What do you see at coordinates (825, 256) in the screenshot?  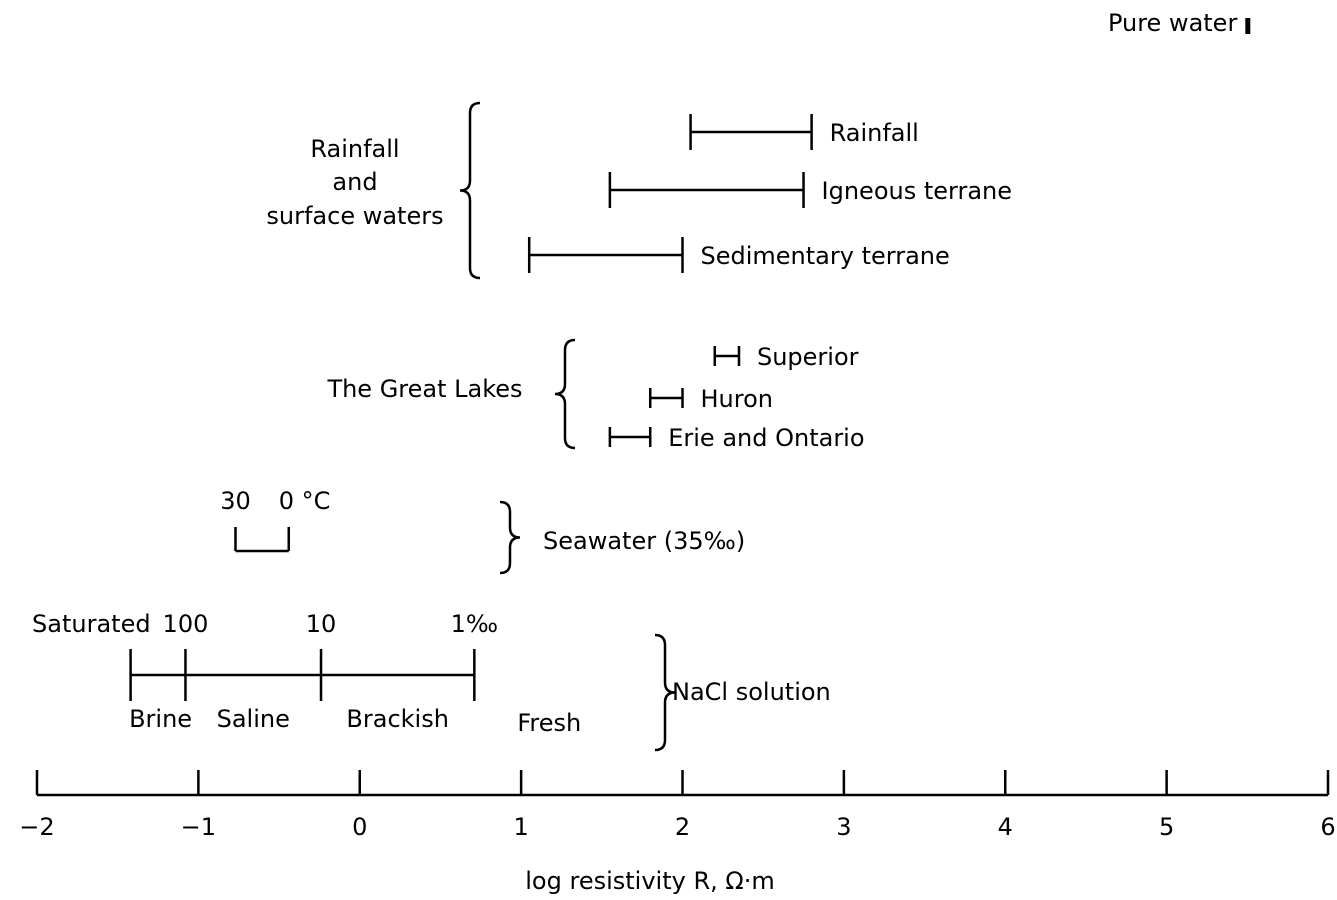 I see `range-label: Sedimentary terrane` at bounding box center [825, 256].